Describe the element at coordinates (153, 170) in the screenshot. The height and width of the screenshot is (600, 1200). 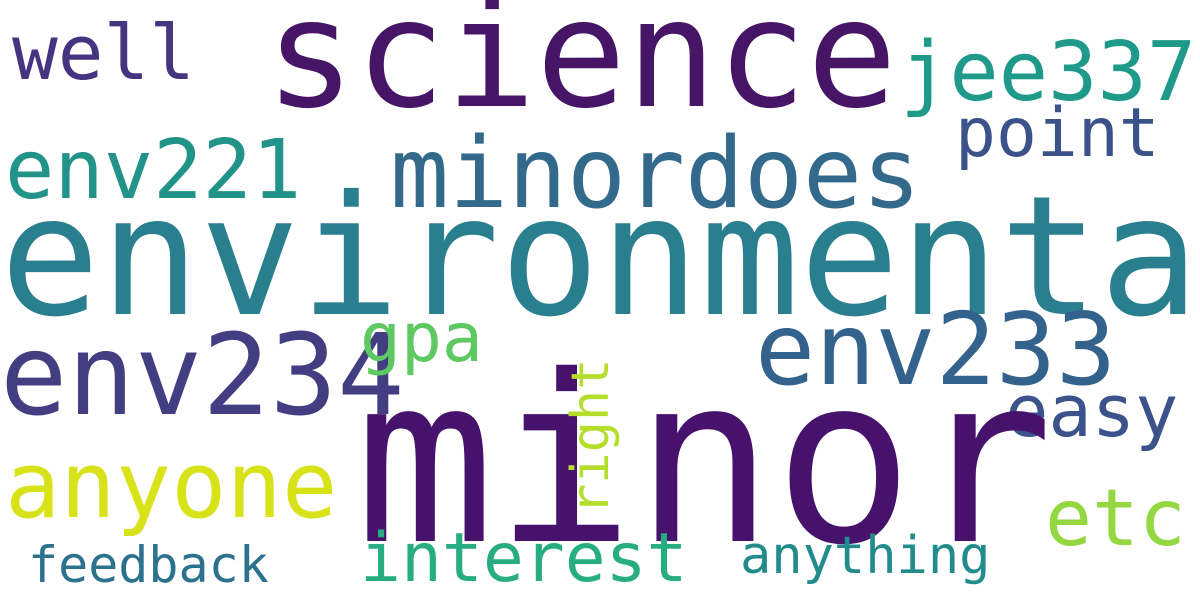
I see `word-env221: env221` at that location.